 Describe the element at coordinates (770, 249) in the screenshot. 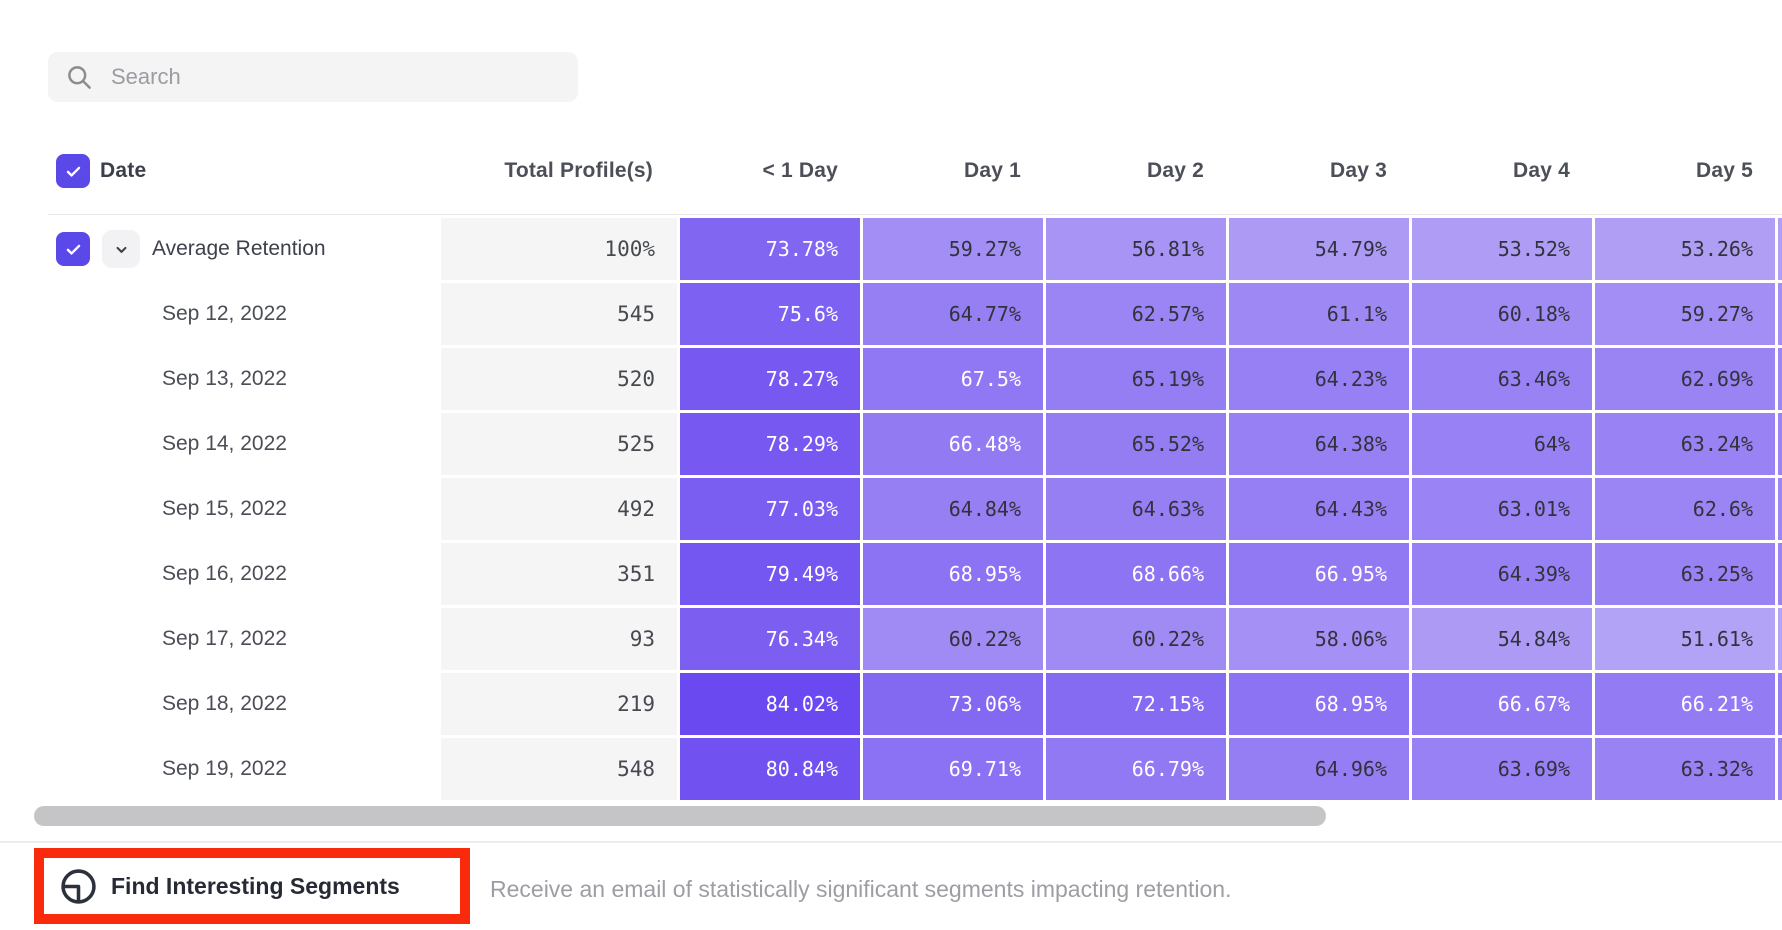

I see `retention-value-cell: 73.78%` at that location.